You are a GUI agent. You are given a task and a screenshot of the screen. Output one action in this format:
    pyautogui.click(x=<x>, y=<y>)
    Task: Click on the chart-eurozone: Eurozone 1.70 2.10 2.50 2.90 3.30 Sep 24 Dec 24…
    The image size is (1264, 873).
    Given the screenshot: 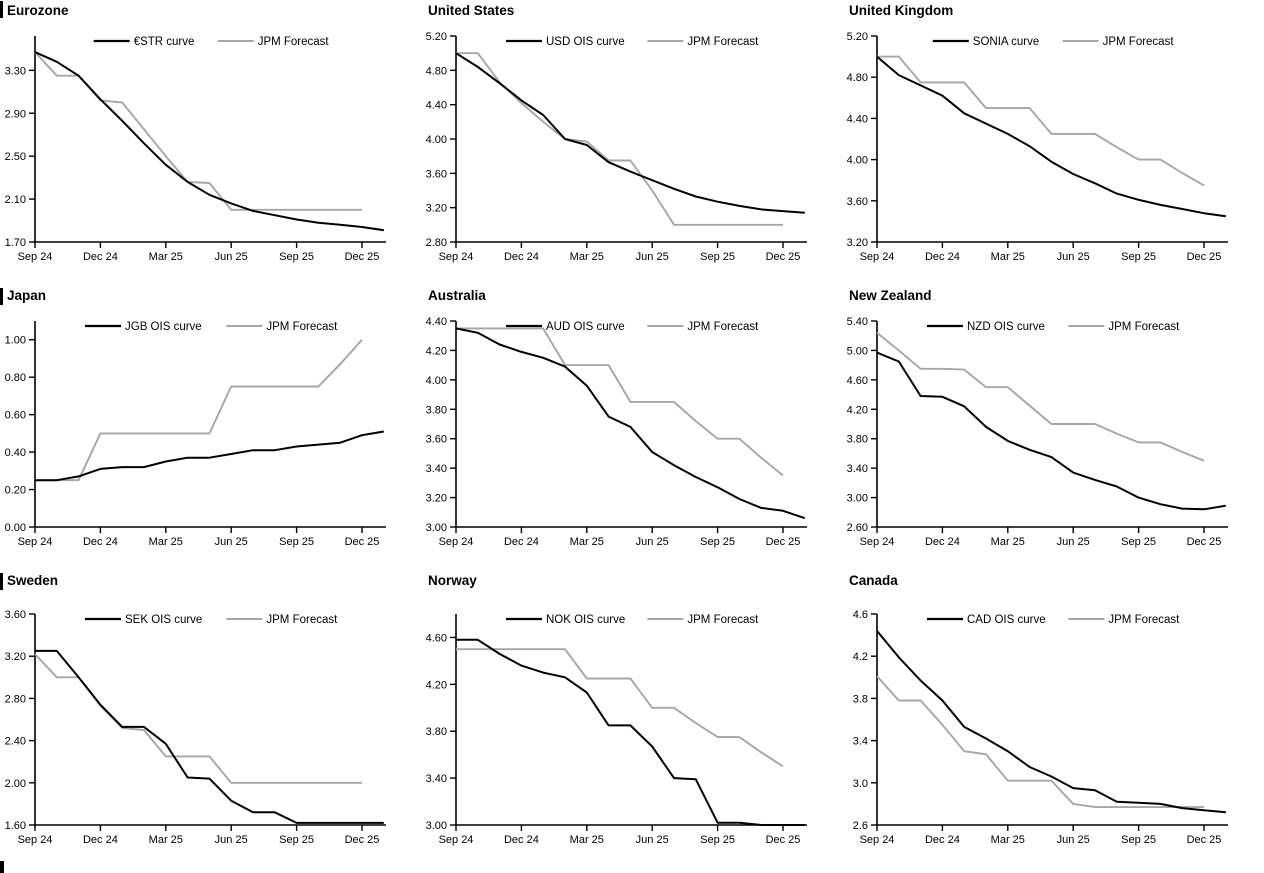 What is the action you would take?
    pyautogui.click(x=195, y=133)
    